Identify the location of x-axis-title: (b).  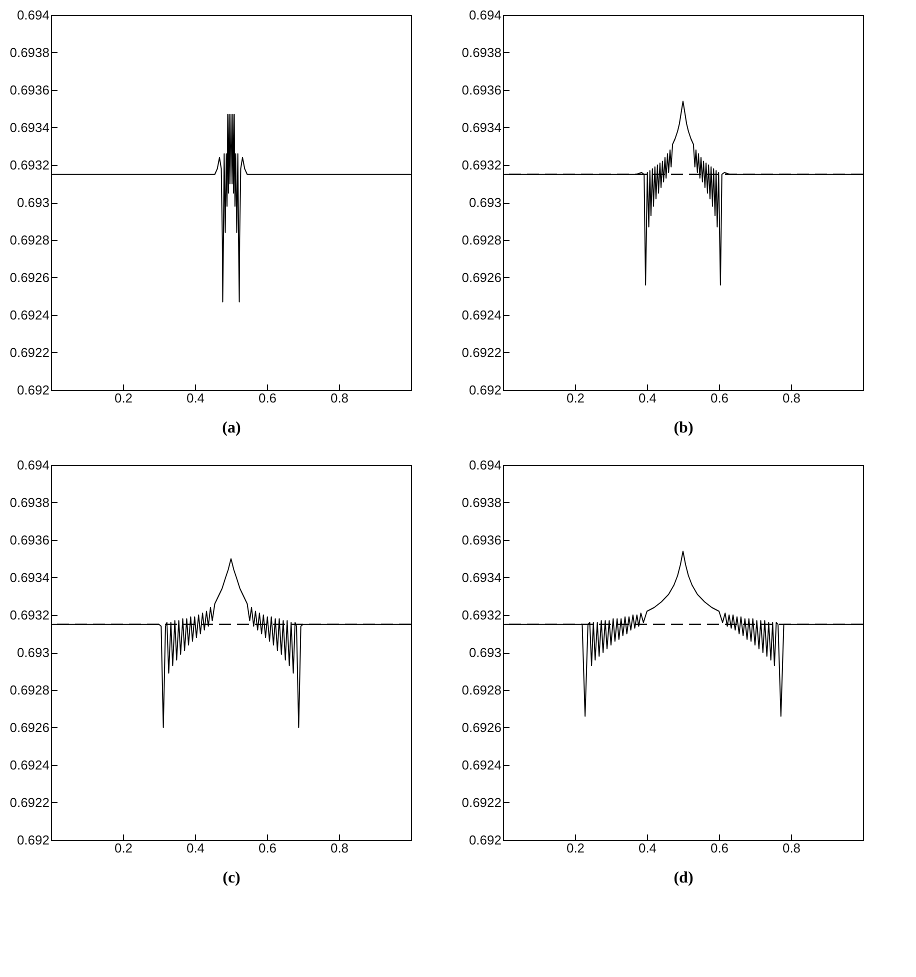
(684, 428).